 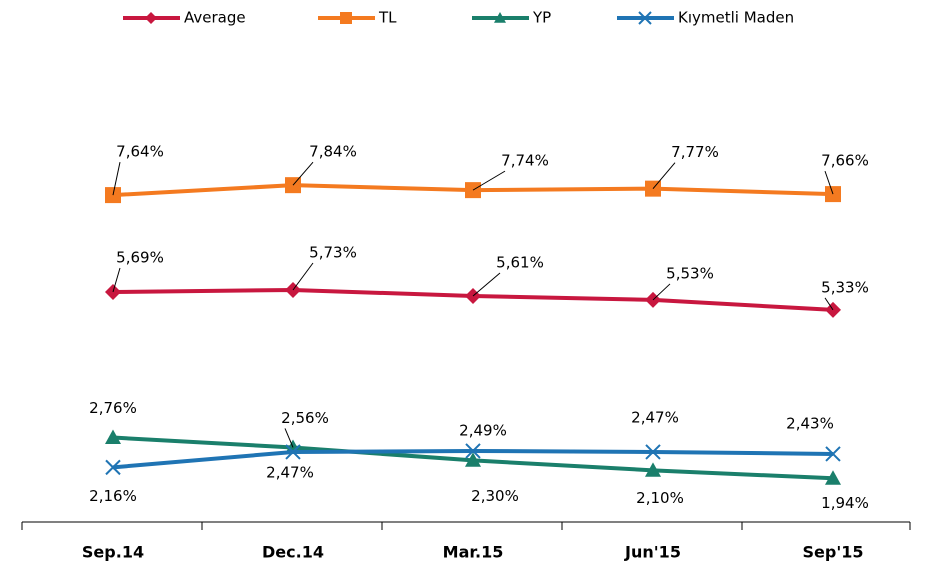 What do you see at coordinates (113, 552) in the screenshot?
I see `x-tick-label: Sep.14` at bounding box center [113, 552].